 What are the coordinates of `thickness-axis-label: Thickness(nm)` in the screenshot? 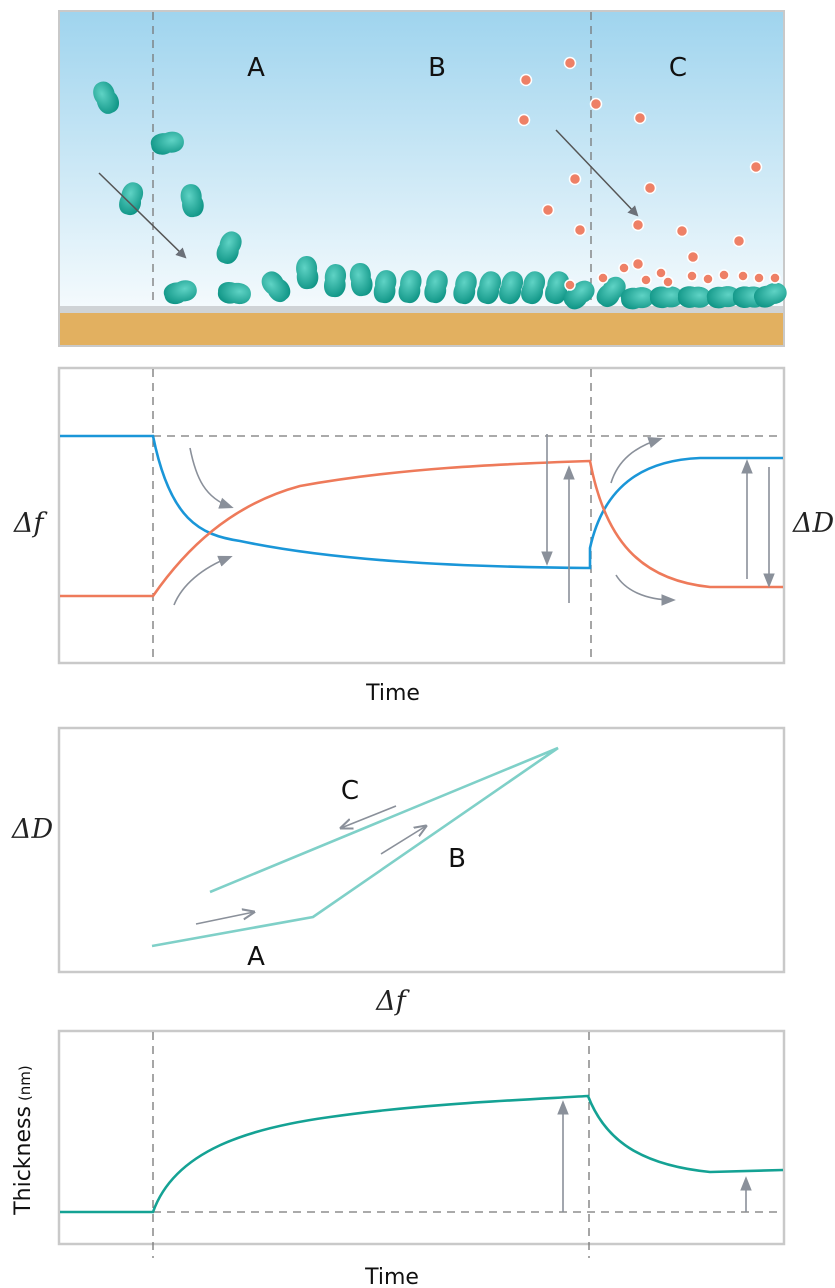 It's located at (23, 1140).